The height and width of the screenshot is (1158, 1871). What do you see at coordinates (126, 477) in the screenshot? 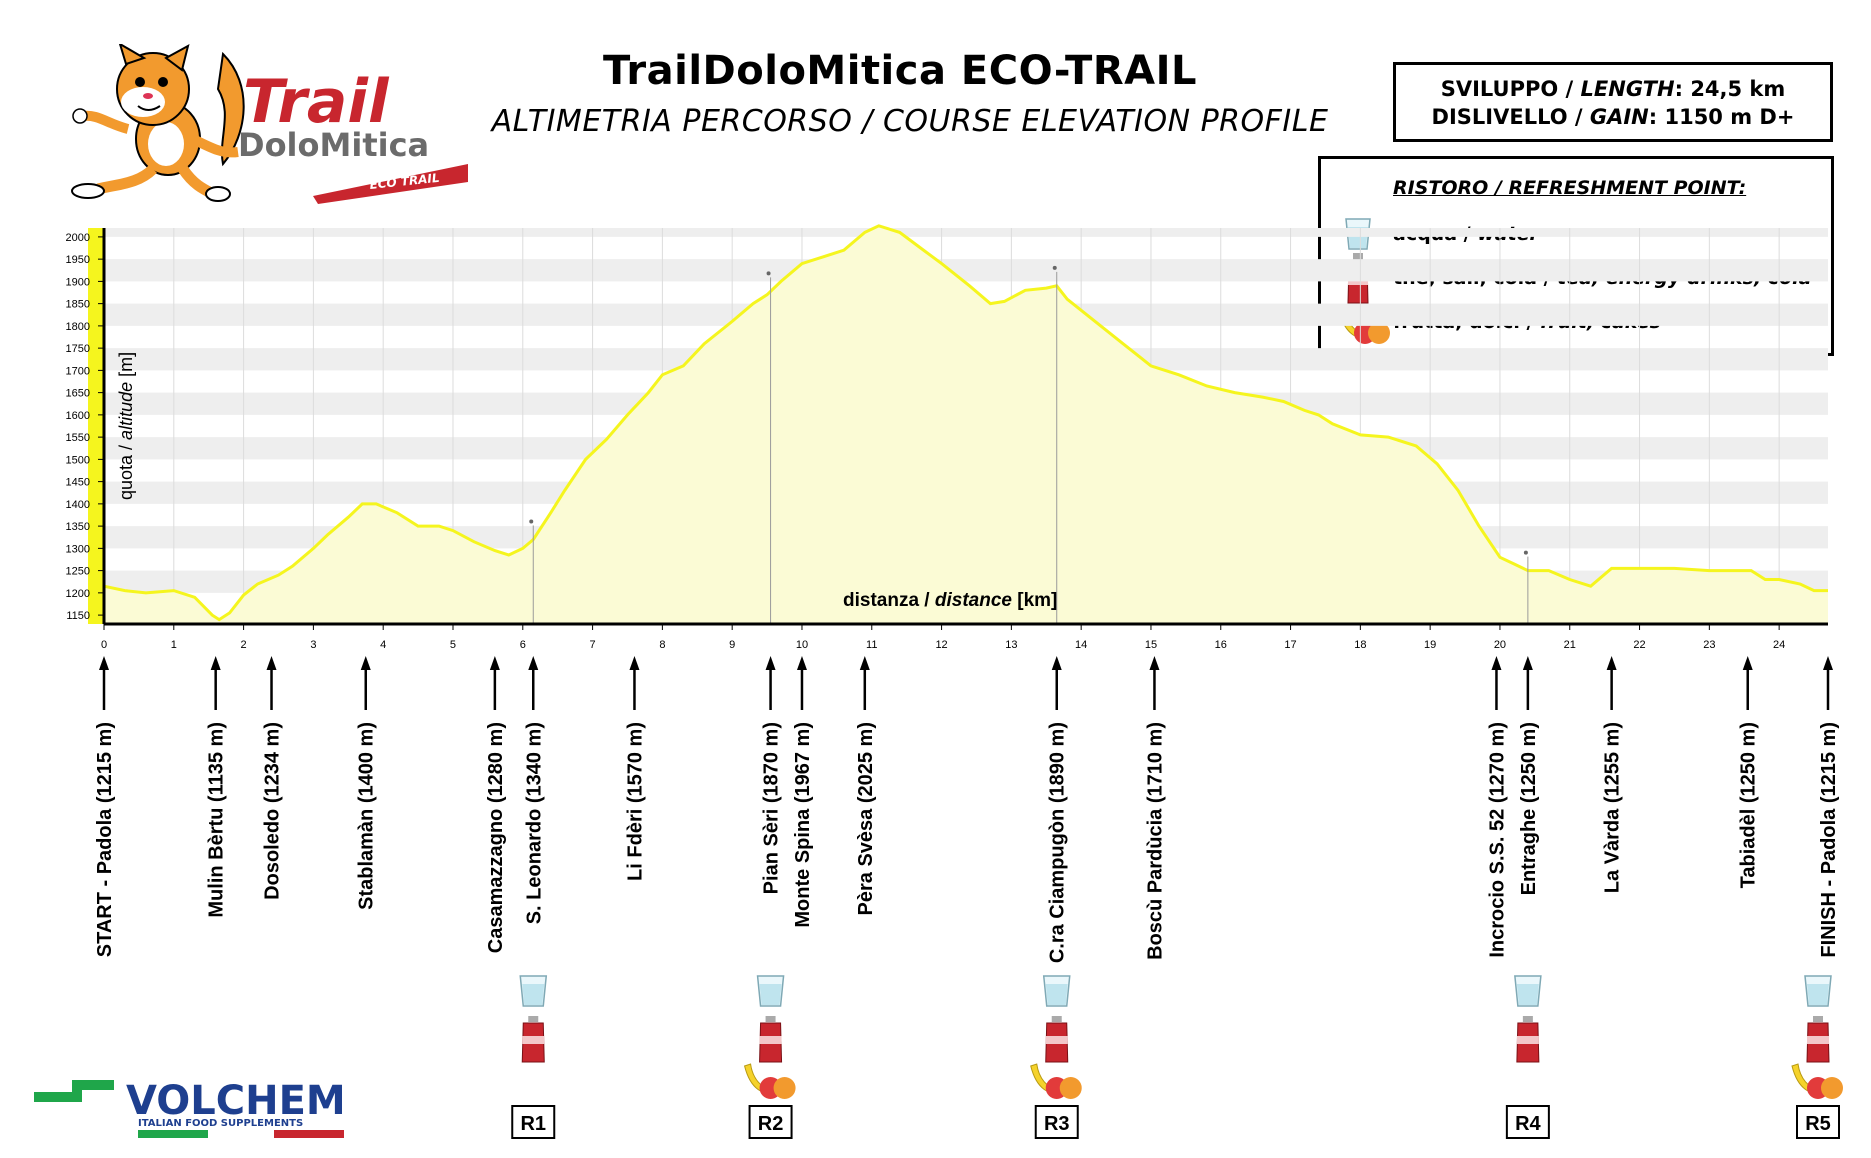
I see `ylabel-it: quota` at bounding box center [126, 477].